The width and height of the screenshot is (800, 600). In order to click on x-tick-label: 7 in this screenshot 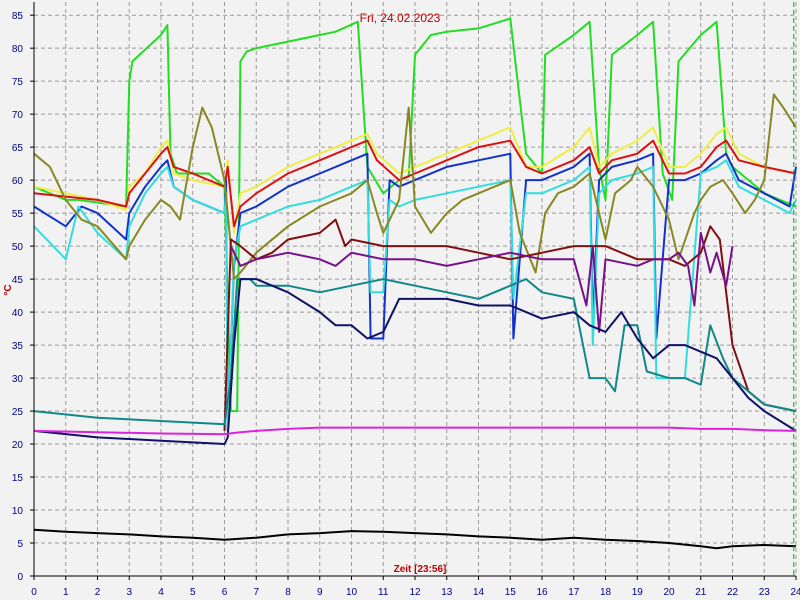, I will do `click(256, 592)`.